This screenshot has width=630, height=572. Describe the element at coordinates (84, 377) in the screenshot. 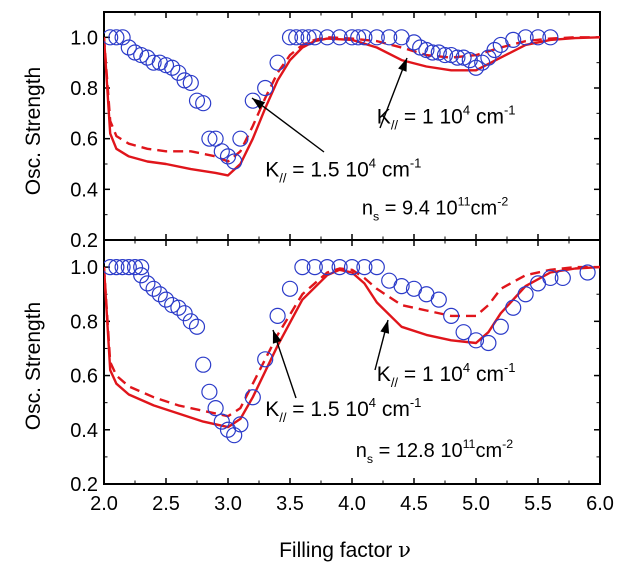

I see `bottom-ytick-label: 0.6` at that location.